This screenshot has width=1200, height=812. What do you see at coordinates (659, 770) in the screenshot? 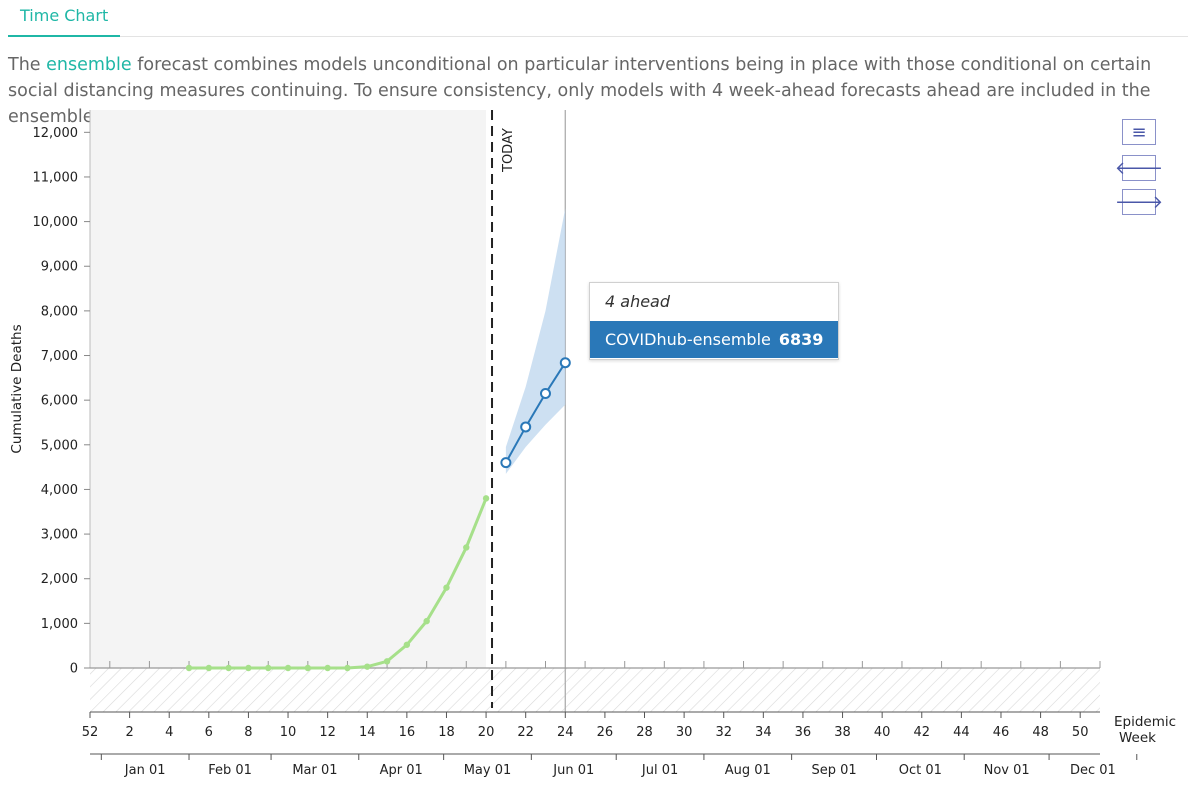
I see `month-tick-label: Jul 01` at bounding box center [659, 770].